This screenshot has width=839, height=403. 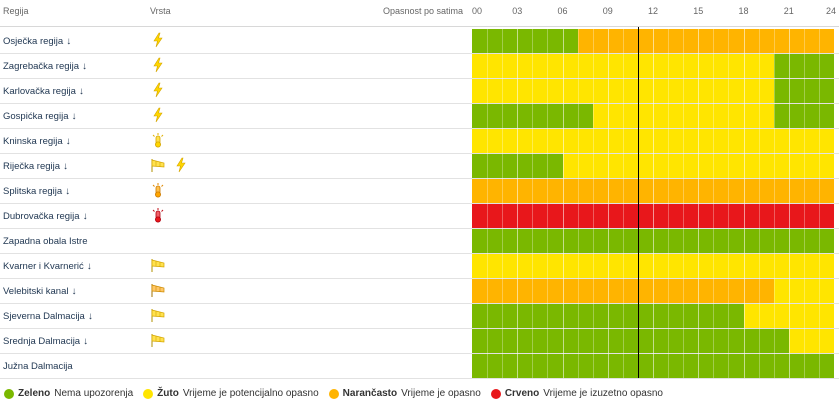 What do you see at coordinates (419, 191) in the screenshot?
I see `table-row: Splitska regija ↓` at bounding box center [419, 191].